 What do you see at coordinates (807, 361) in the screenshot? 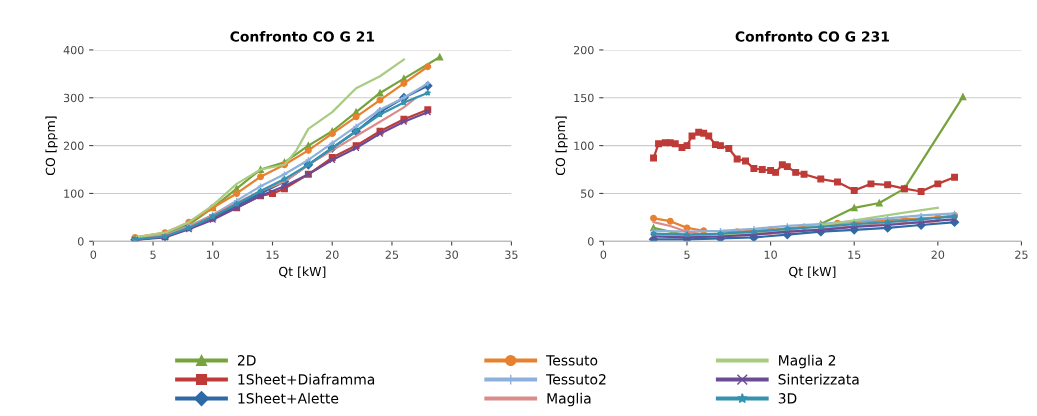
I see `legend-label: Maglia 2` at bounding box center [807, 361].